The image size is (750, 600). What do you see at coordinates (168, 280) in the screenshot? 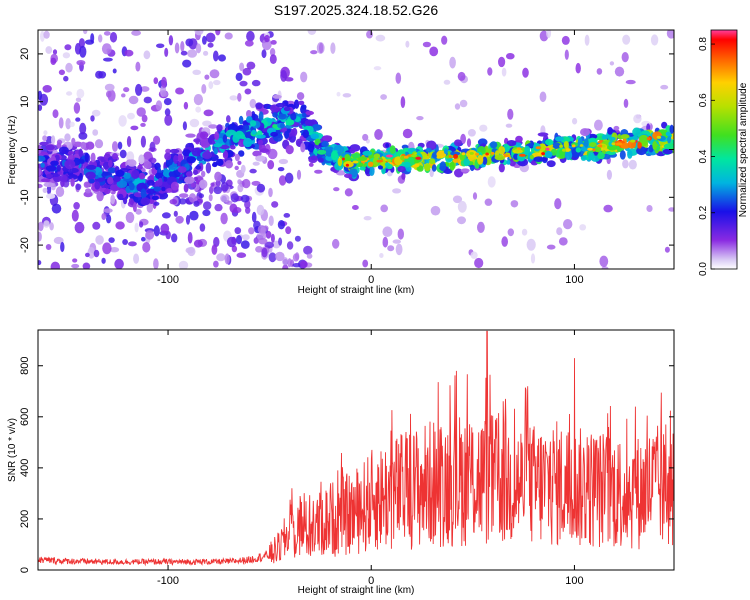
I see `x-tick-label: -100` at bounding box center [168, 280].